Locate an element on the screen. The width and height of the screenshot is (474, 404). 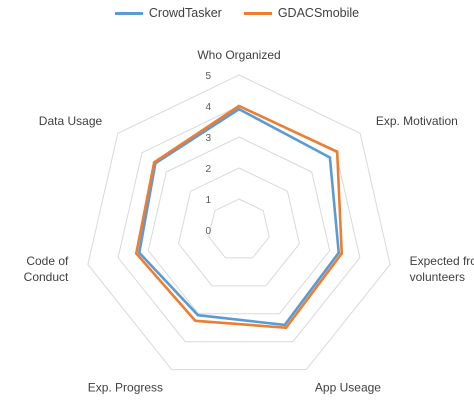
tick-label: 0 is located at coordinates (208, 231).